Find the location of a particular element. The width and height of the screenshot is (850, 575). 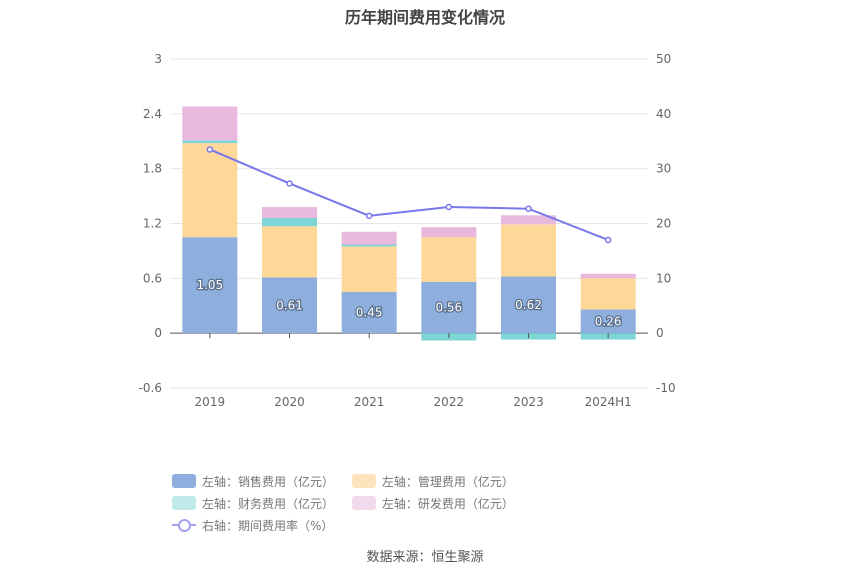

x-axis-category-label: 2024H1 is located at coordinates (608, 402).